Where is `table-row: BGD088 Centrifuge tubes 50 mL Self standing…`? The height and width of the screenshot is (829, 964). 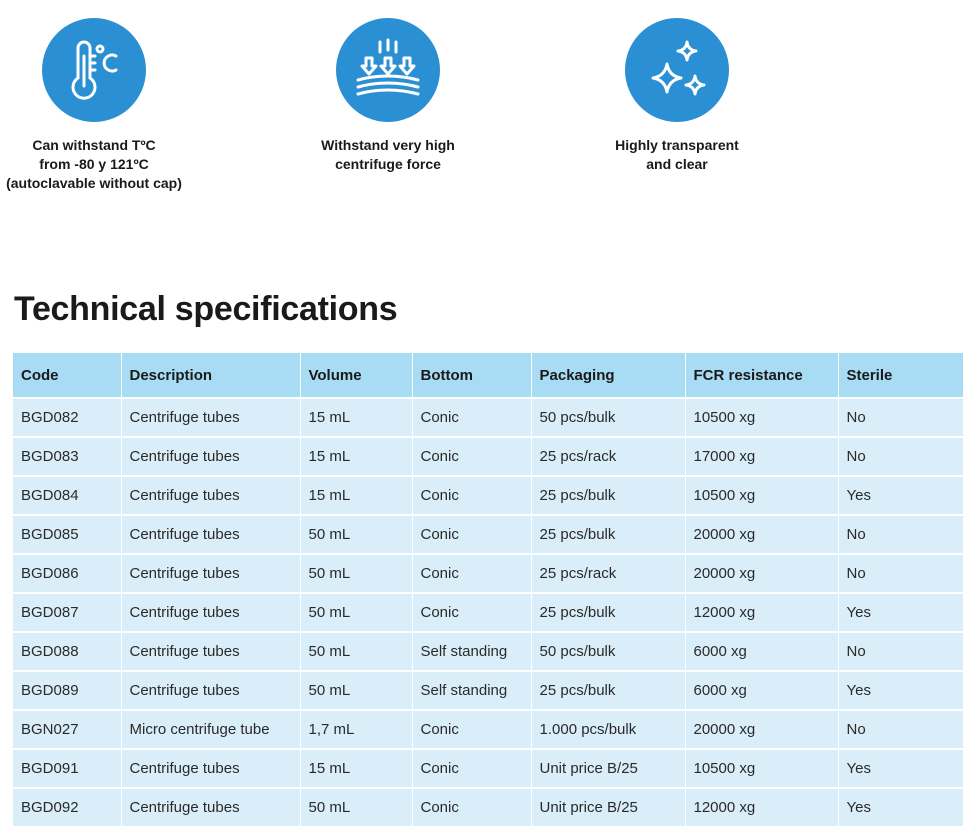 table-row: BGD088 Centrifuge tubes 50 mL Self standing… is located at coordinates (488, 651).